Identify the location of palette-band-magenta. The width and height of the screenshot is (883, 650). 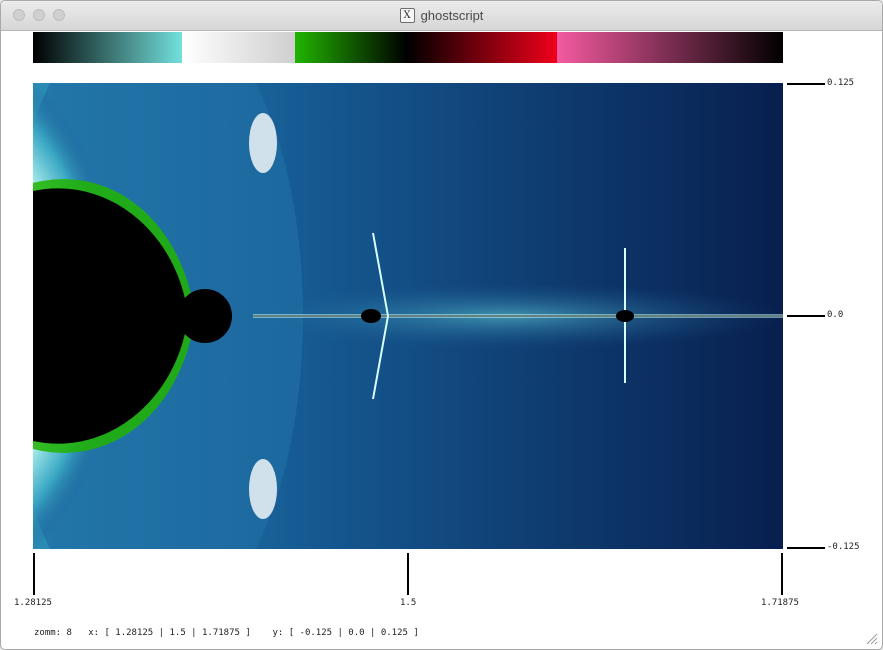
(670, 47).